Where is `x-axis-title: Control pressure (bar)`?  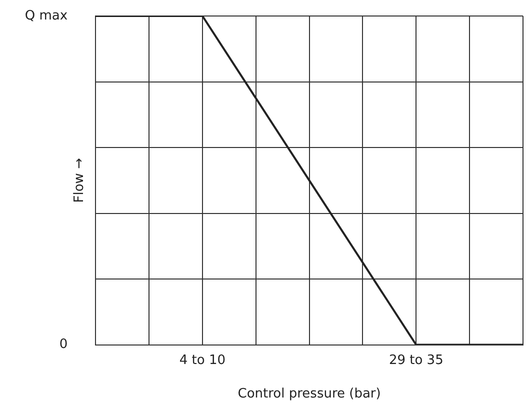
x-axis-title: Control pressure (bar) is located at coordinates (309, 394).